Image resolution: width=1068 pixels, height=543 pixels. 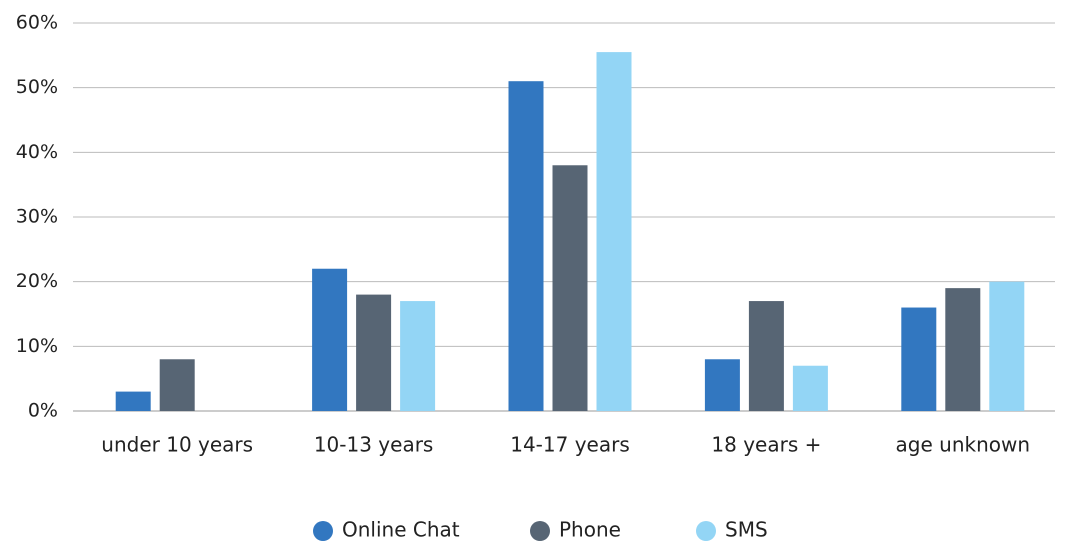 I want to click on legend-label: SMS, so click(x=746, y=530).